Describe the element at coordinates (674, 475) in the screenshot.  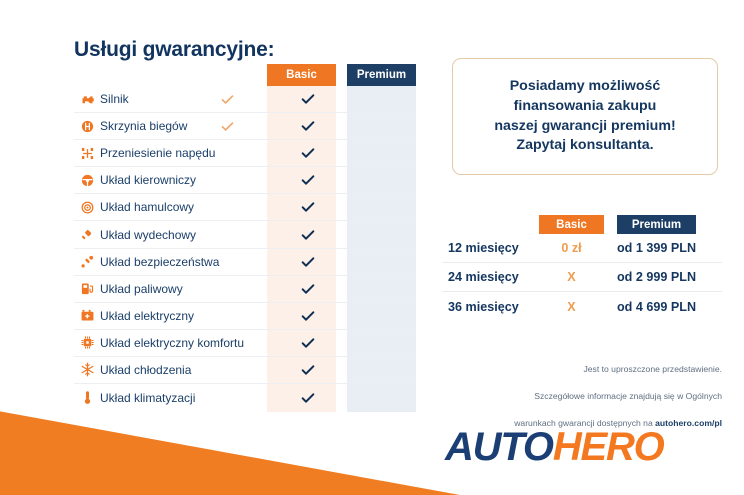
I see `decorative-white-corner` at that location.